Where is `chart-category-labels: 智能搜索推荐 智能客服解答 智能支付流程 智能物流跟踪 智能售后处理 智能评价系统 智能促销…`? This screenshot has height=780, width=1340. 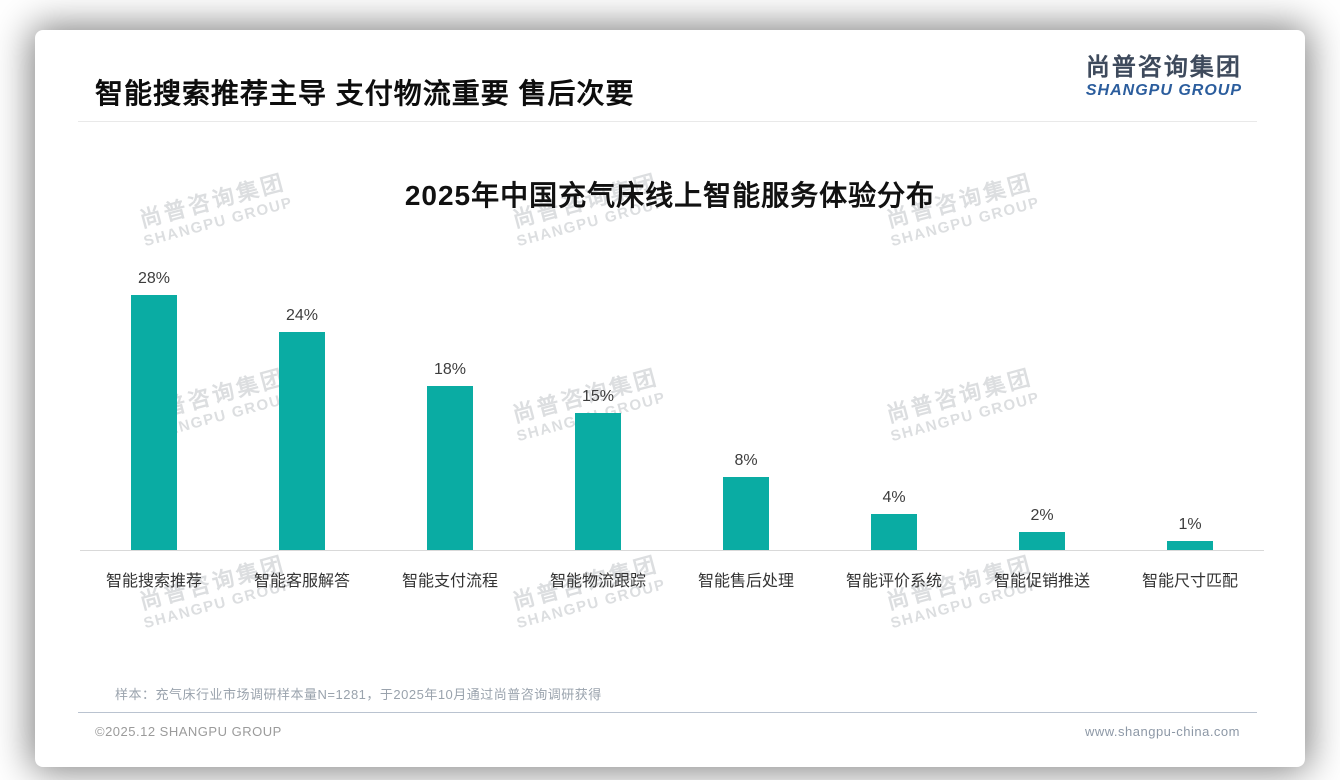
chart-category-labels: 智能搜索推荐 智能客服解答 智能支付流程 智能物流跟踪 智能售后处理 智能评价系统 智能促销… is located at coordinates (672, 579).